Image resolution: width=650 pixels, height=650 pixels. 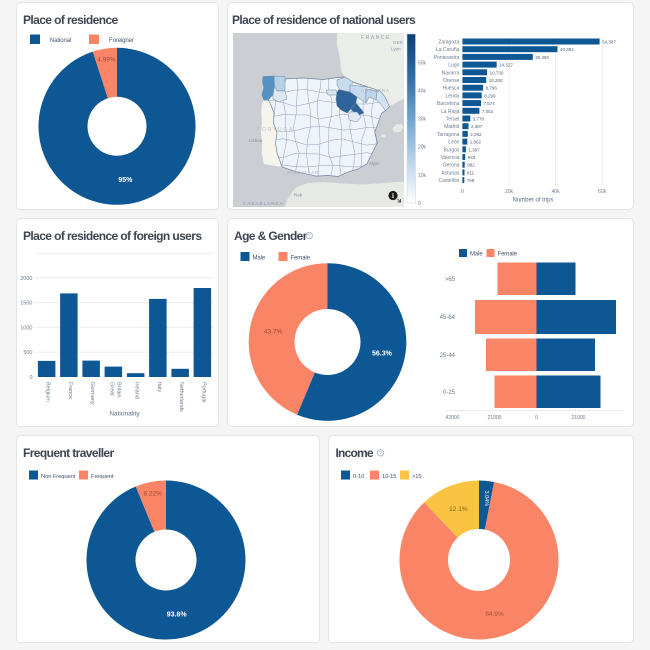 I want to click on svg-text: National, so click(x=60, y=41).